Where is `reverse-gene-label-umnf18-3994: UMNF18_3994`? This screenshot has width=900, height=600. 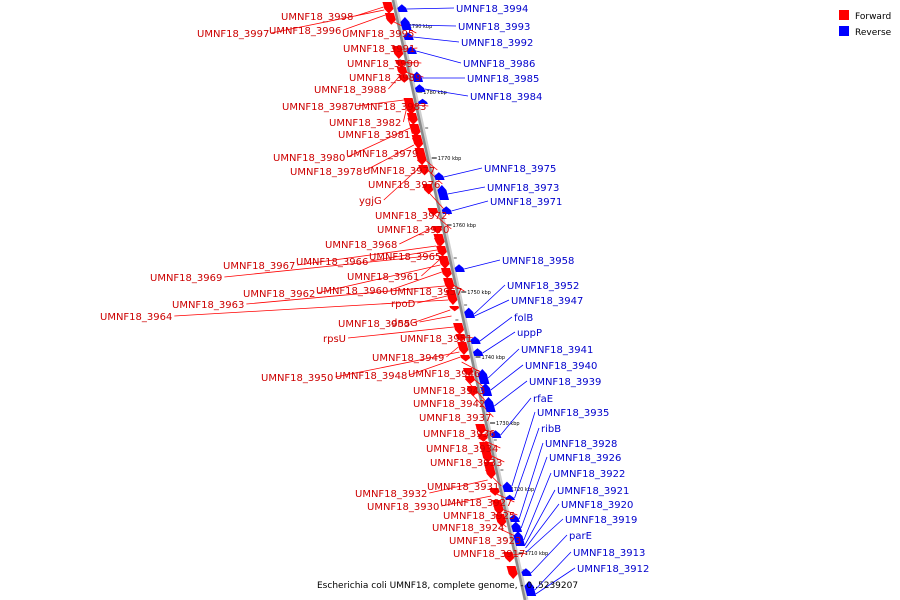 reverse-gene-label-umnf18-3994: UMNF18_3994 is located at coordinates (492, 9).